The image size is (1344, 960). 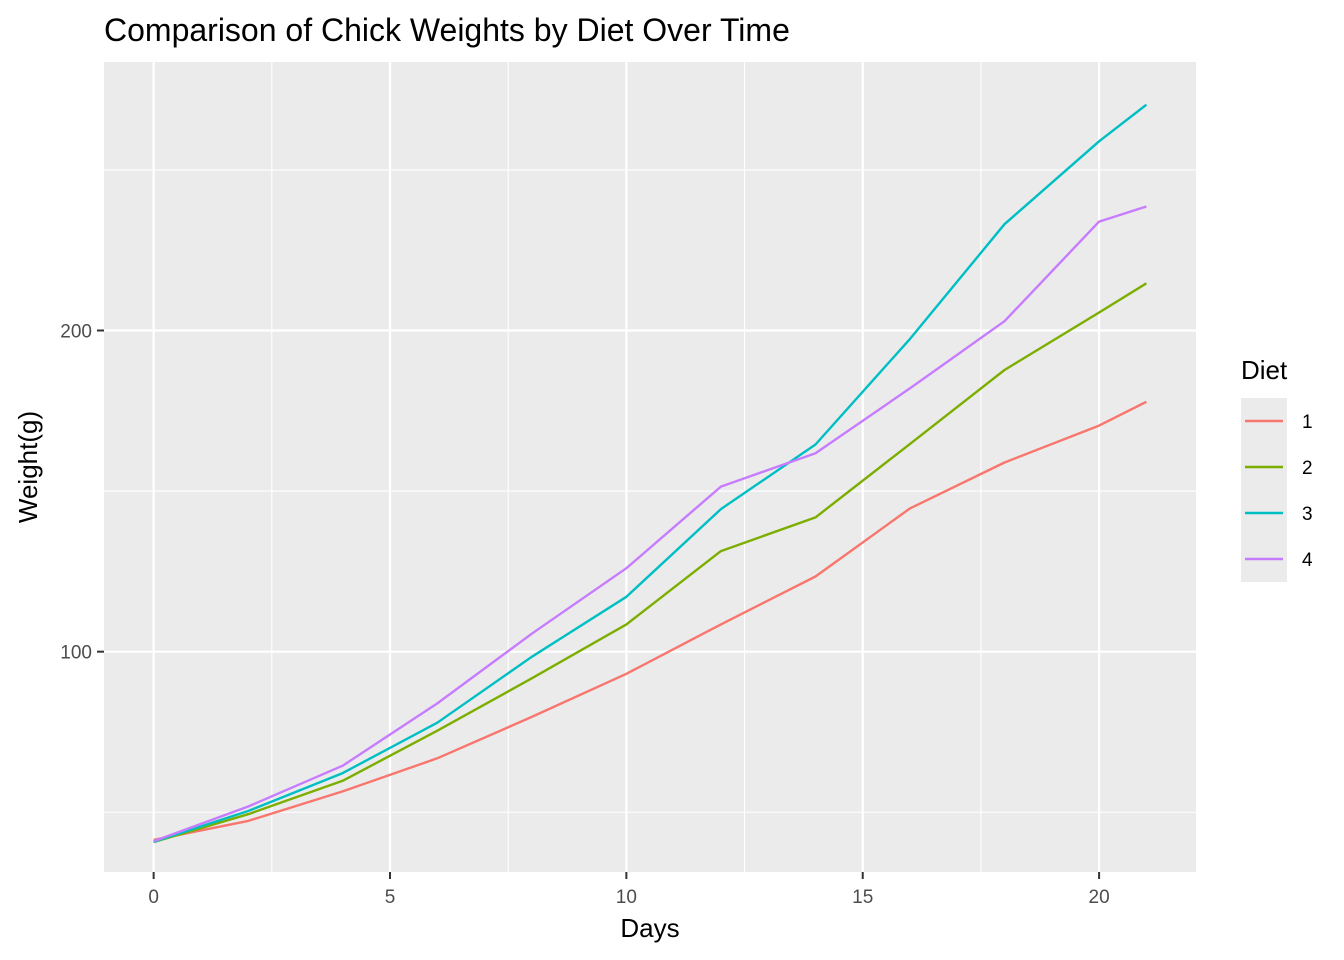 I want to click on legend-title: Diet, so click(x=1264, y=370).